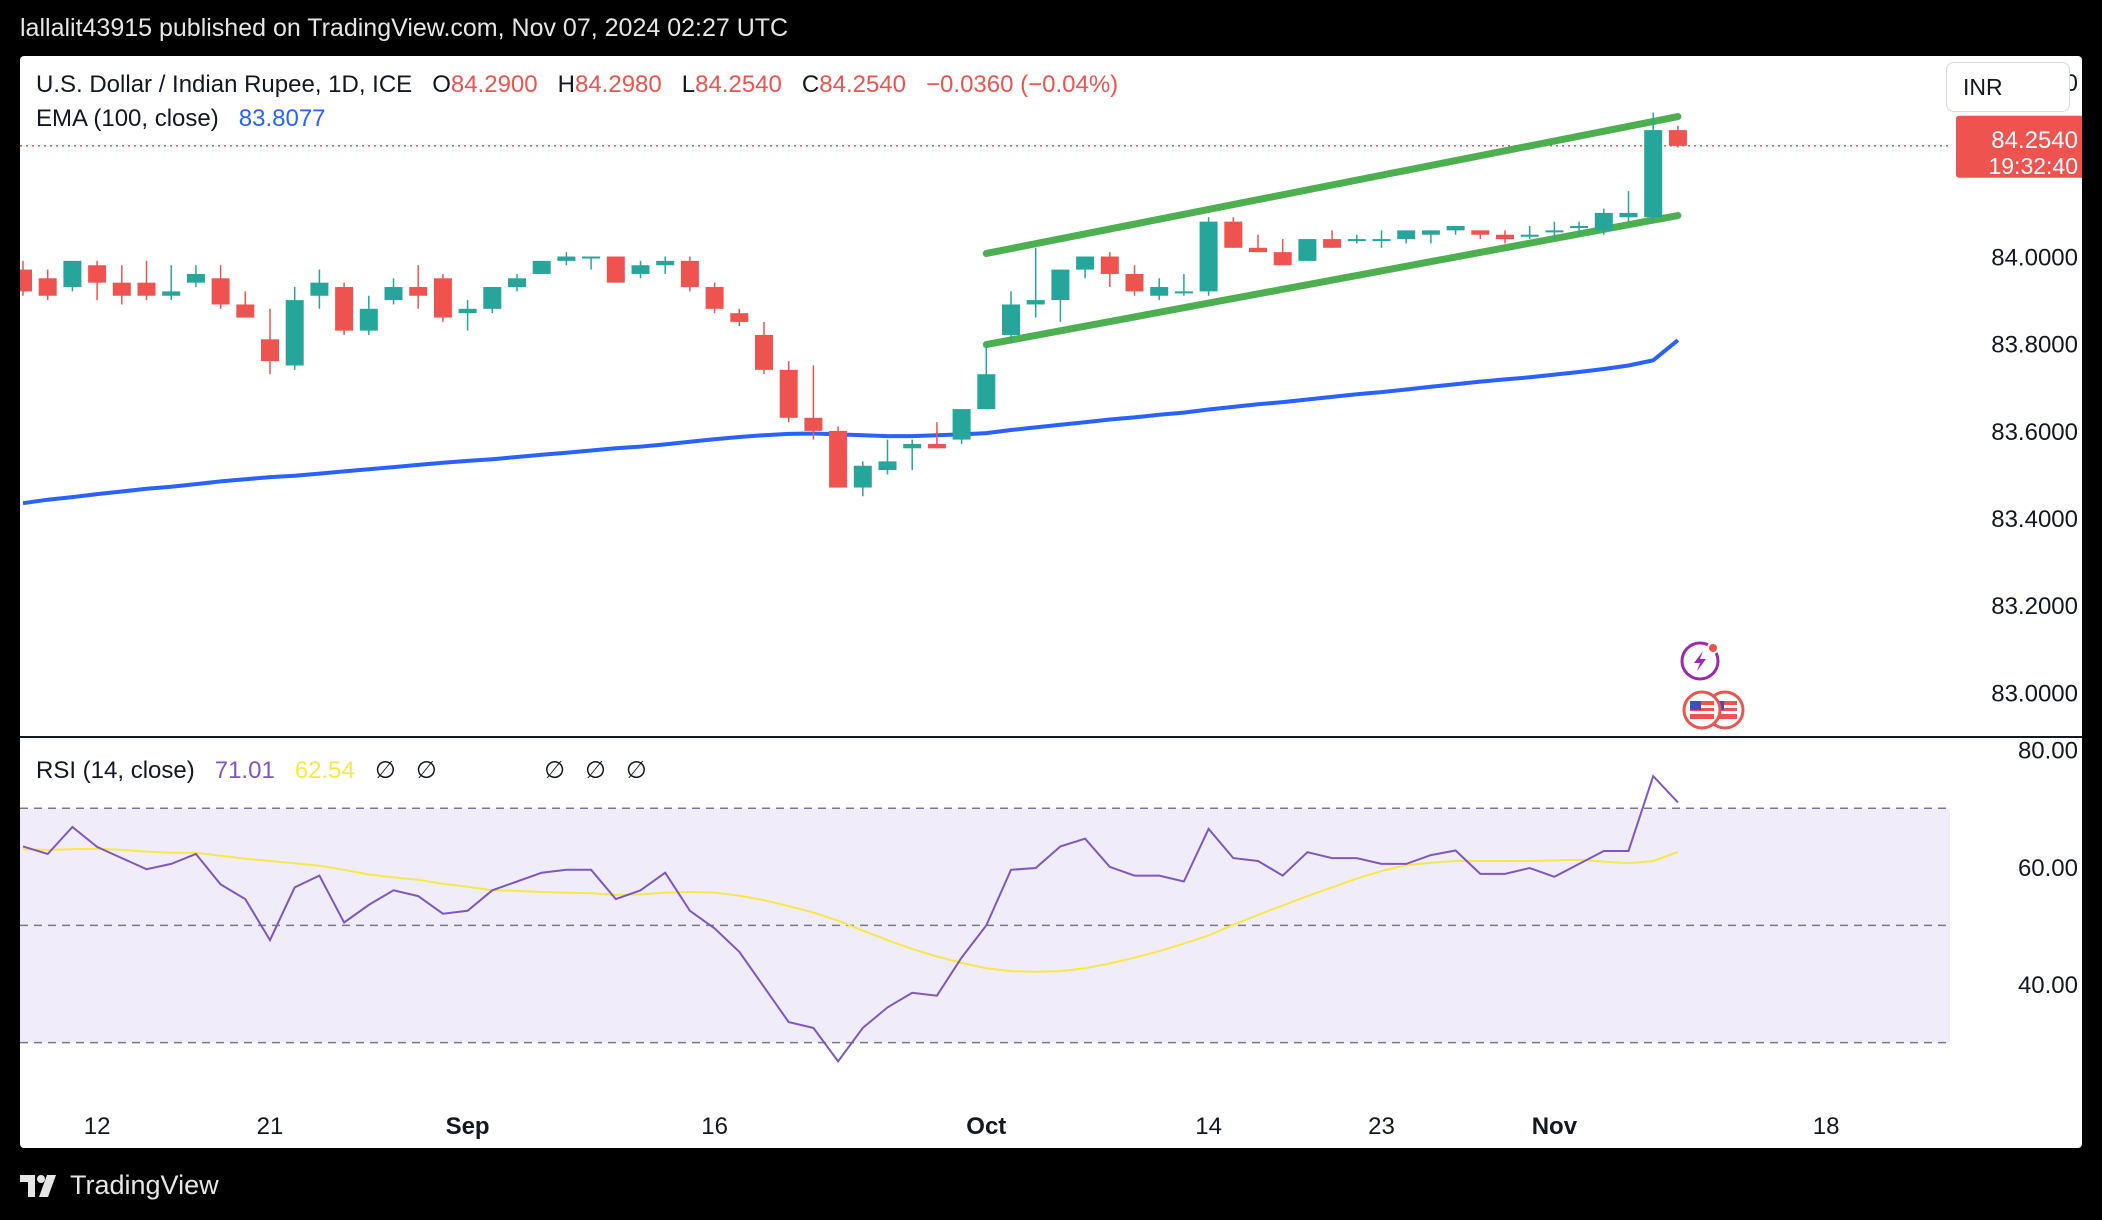  I want to click on rsi-ma-line, so click(850, 910).